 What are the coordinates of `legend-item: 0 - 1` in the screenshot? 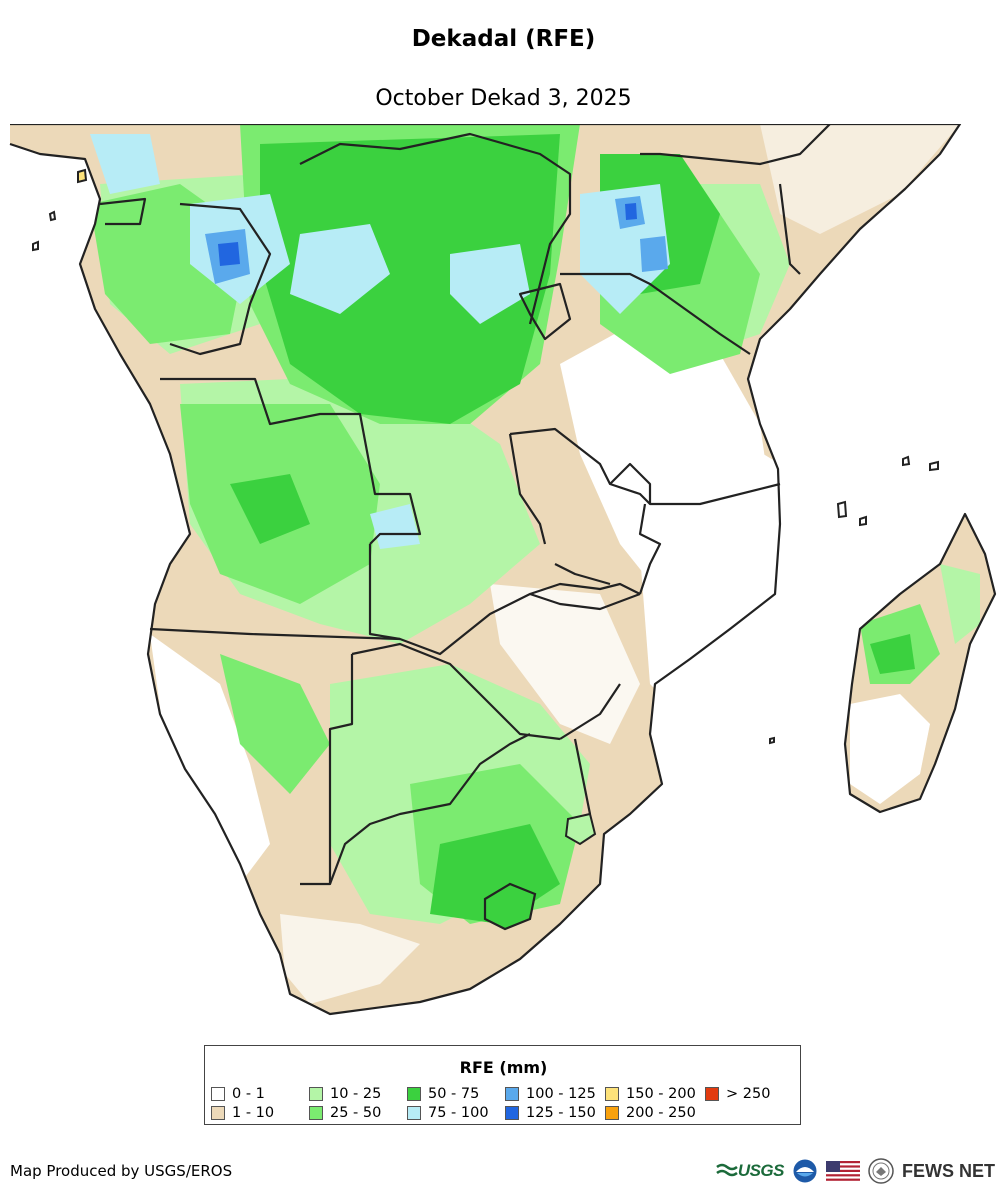 It's located at (260, 1093).